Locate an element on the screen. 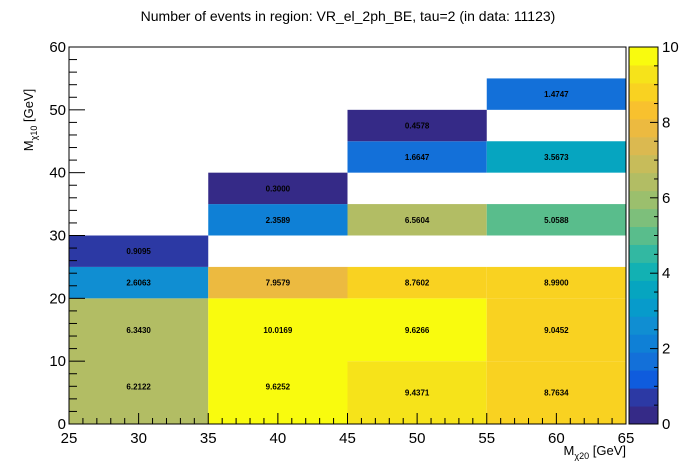 The image size is (696, 472). y-tick-label: 50 is located at coordinates (57, 110).